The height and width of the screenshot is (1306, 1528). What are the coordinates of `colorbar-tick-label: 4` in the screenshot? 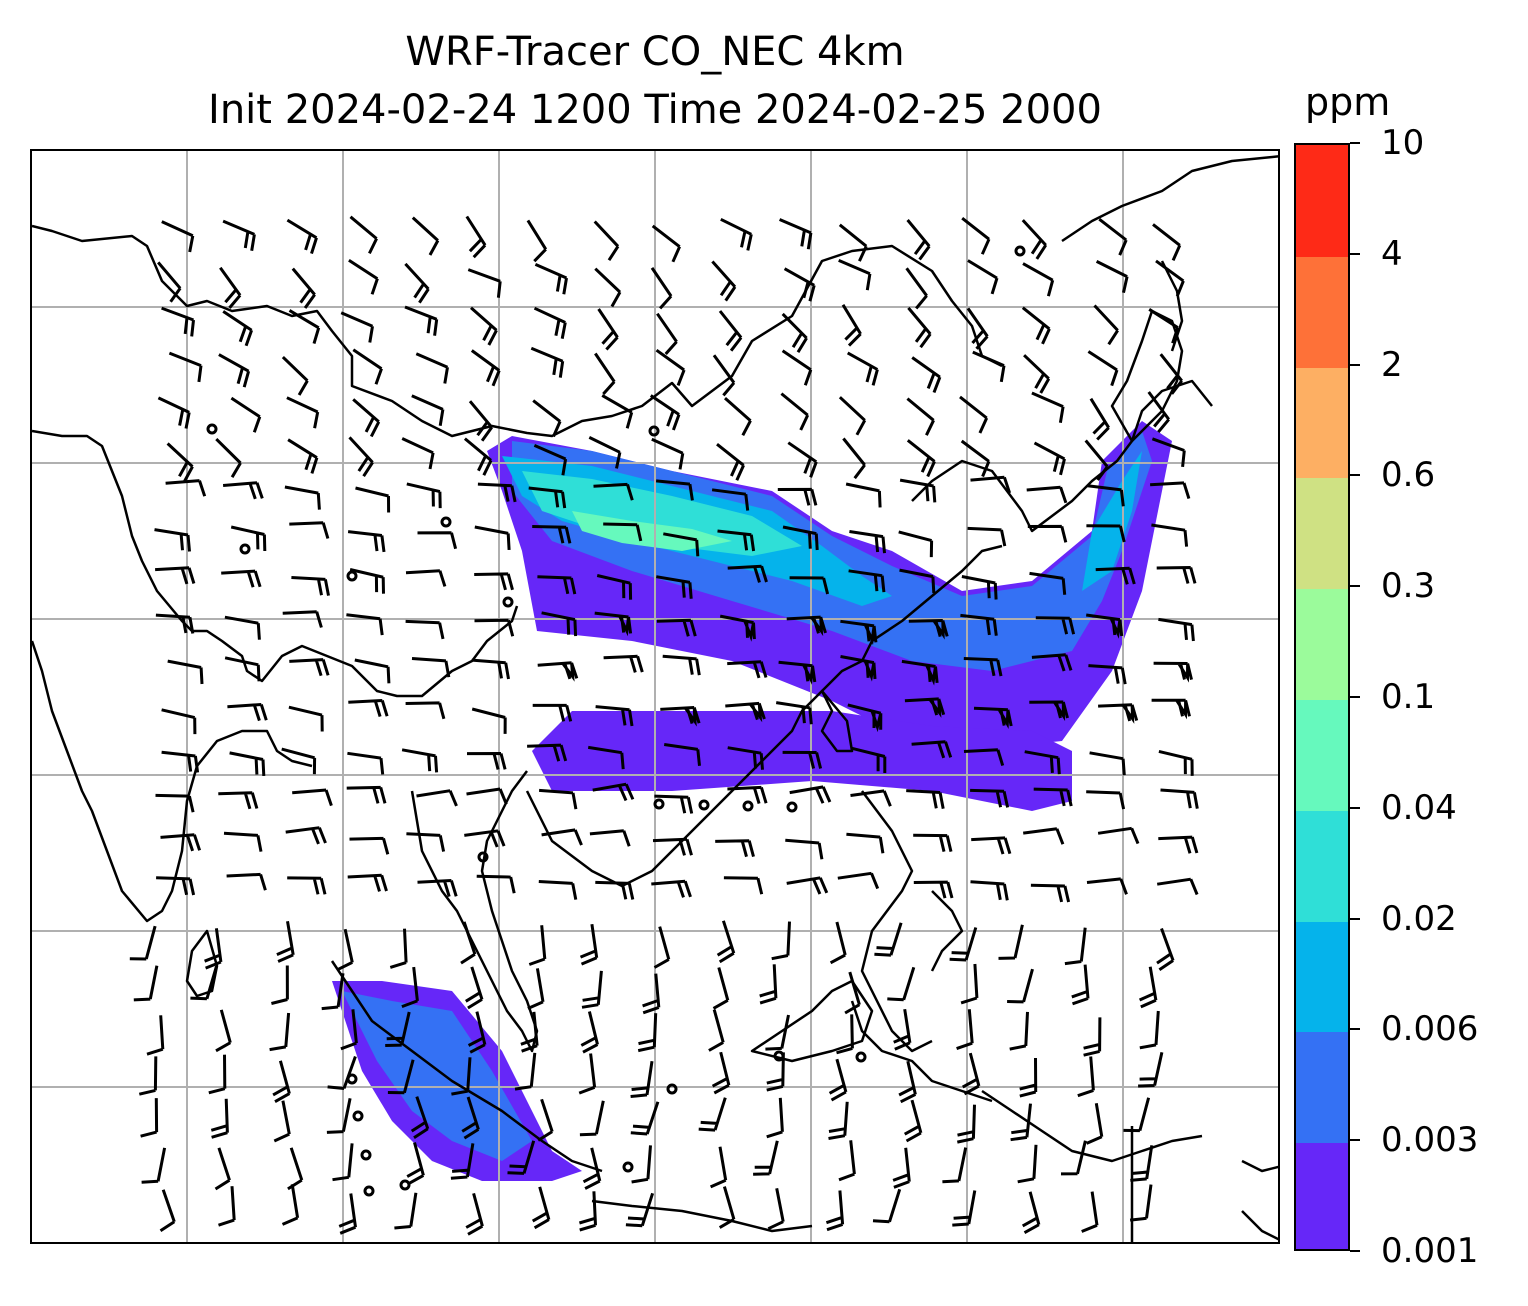 It's located at (1392, 253).